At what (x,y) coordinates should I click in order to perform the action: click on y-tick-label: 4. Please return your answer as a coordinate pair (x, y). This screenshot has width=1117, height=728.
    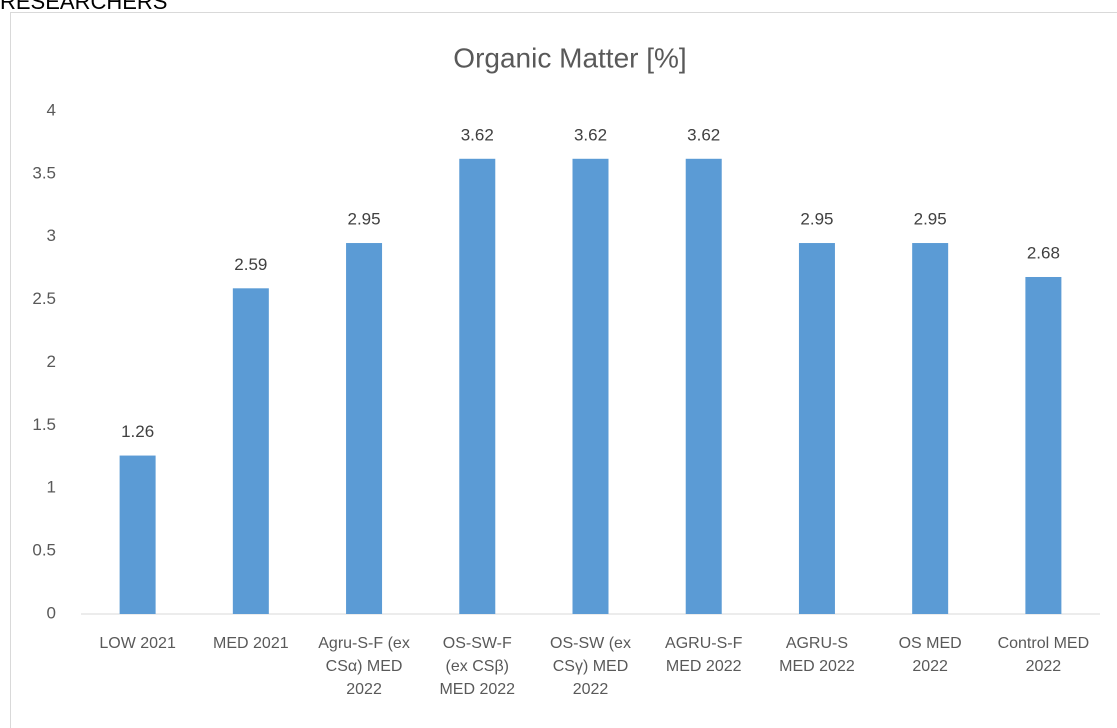
    Looking at the image, I should click on (51, 109).